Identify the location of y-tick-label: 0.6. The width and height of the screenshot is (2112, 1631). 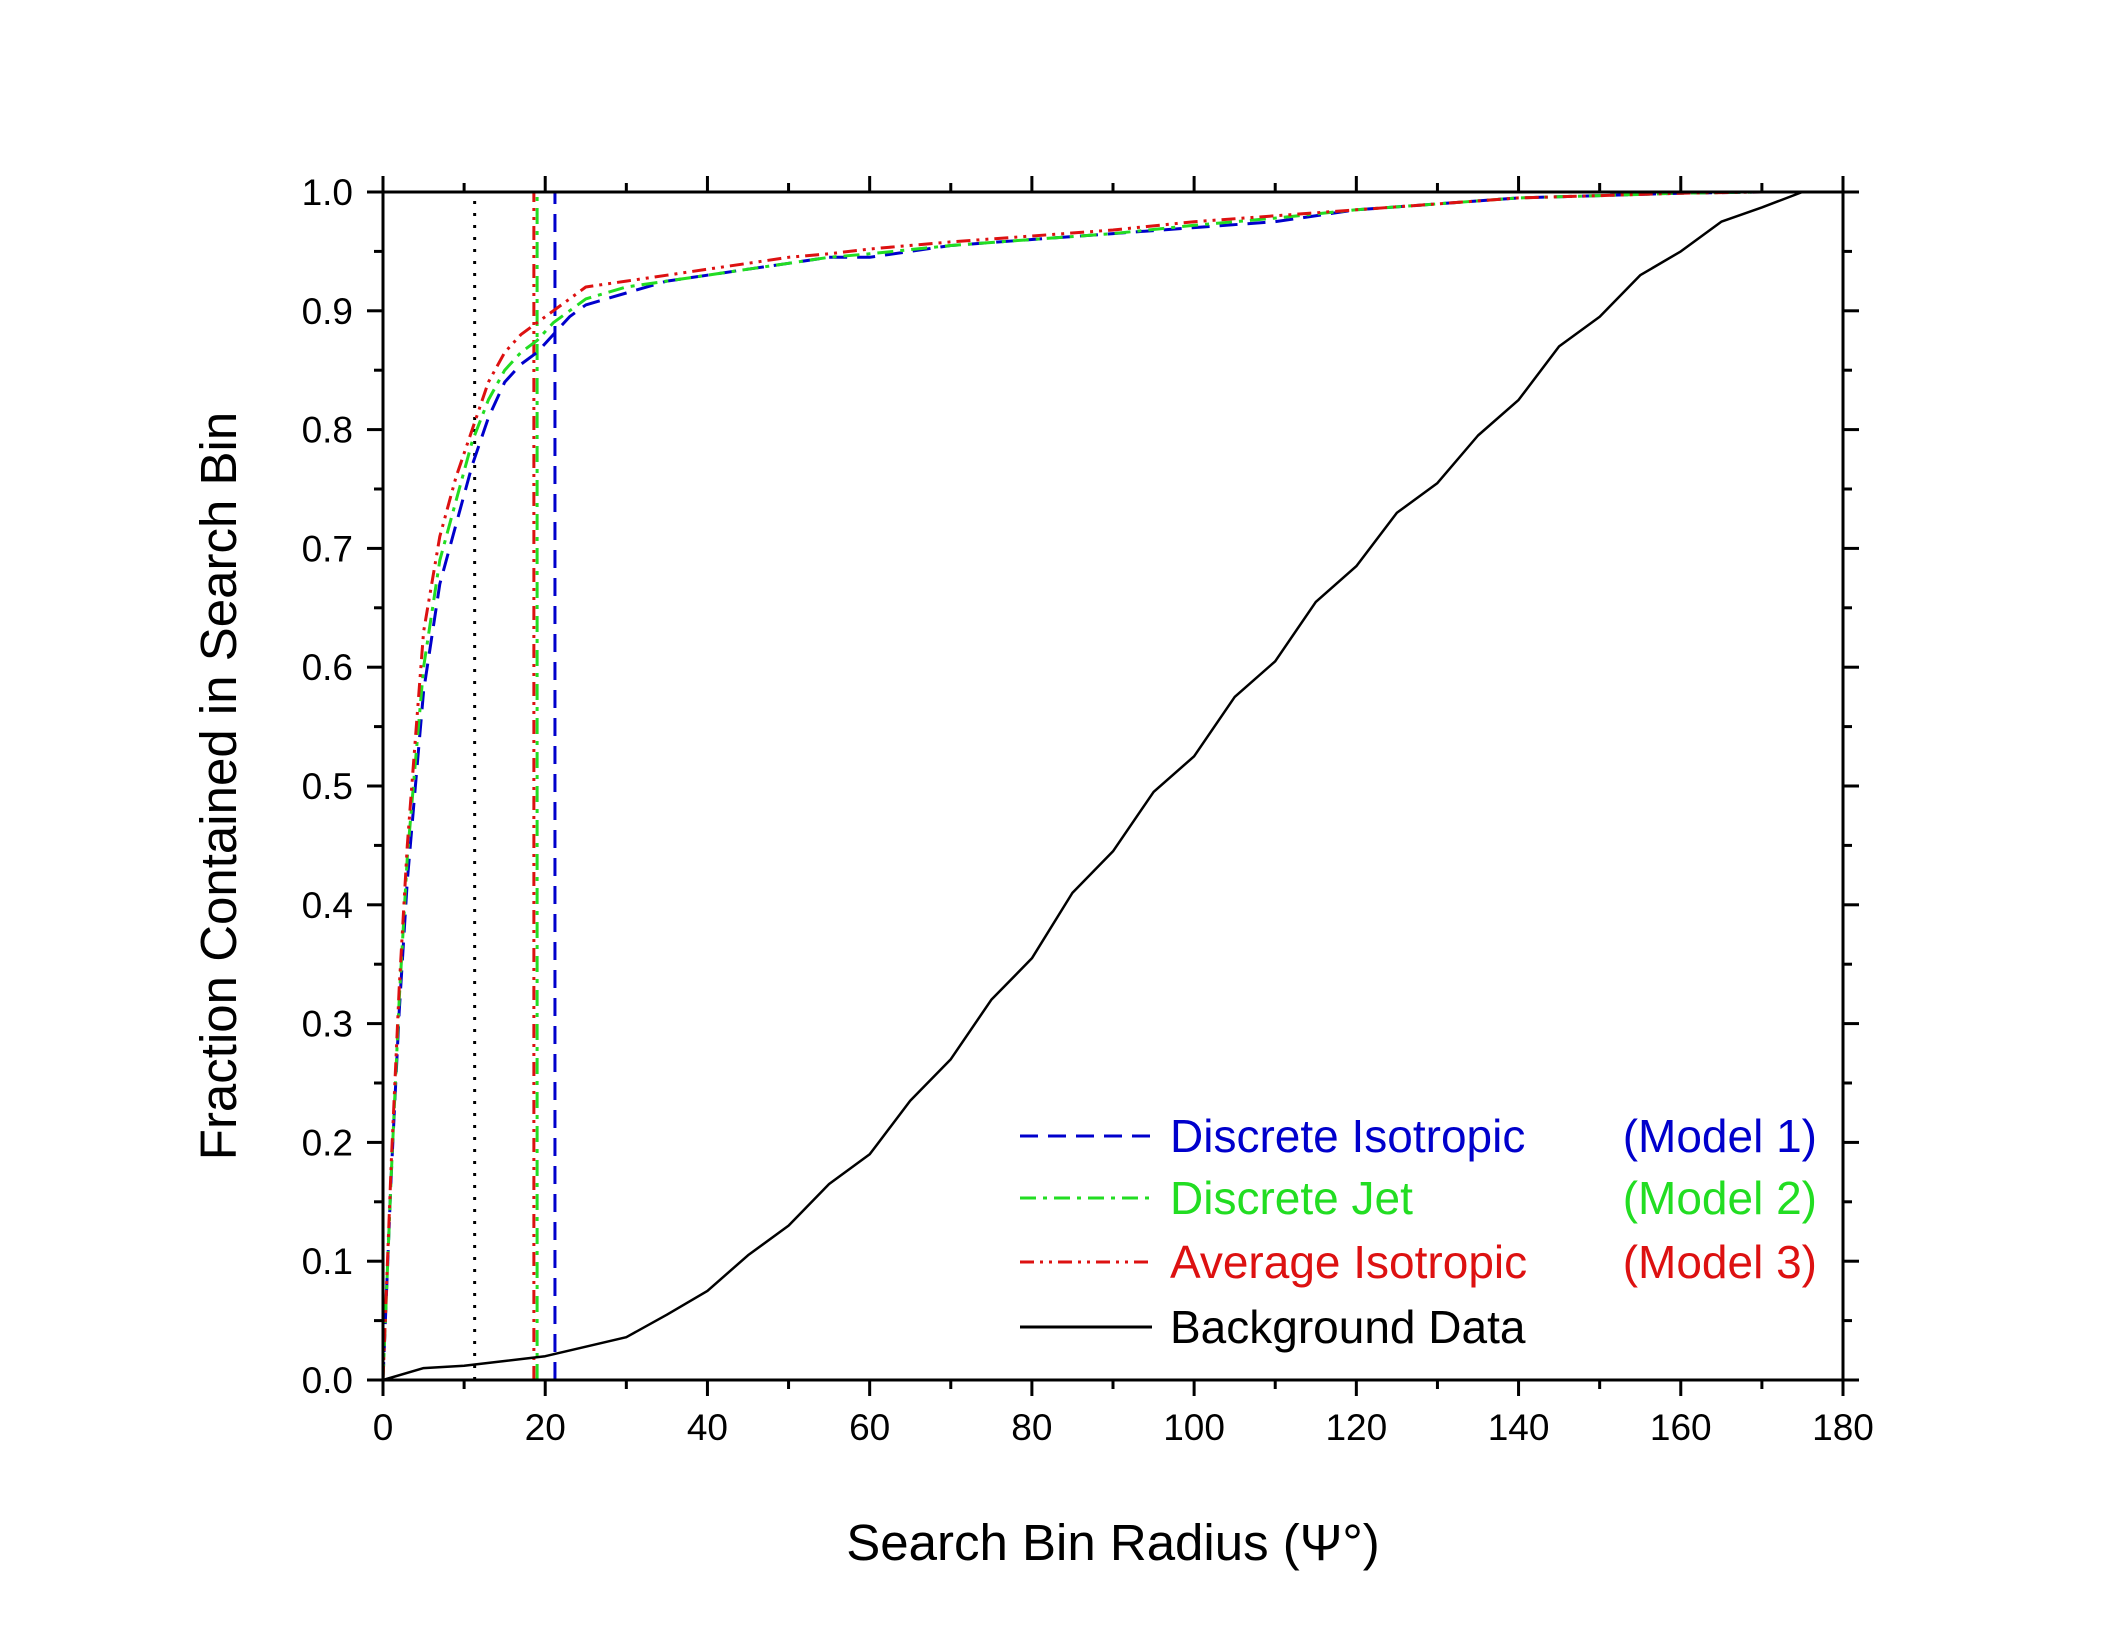
(327, 667).